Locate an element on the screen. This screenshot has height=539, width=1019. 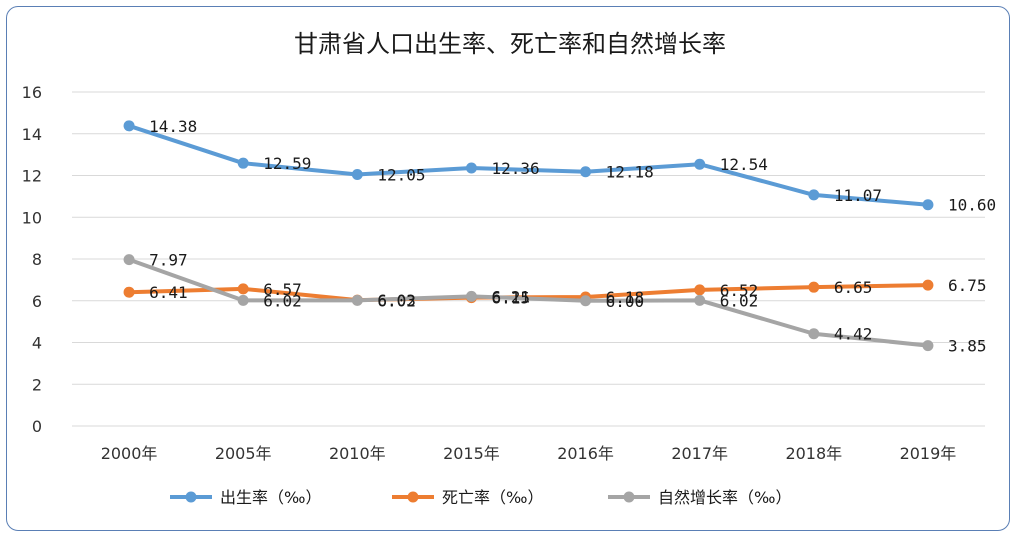
data-label: 14.38 is located at coordinates (173, 126).